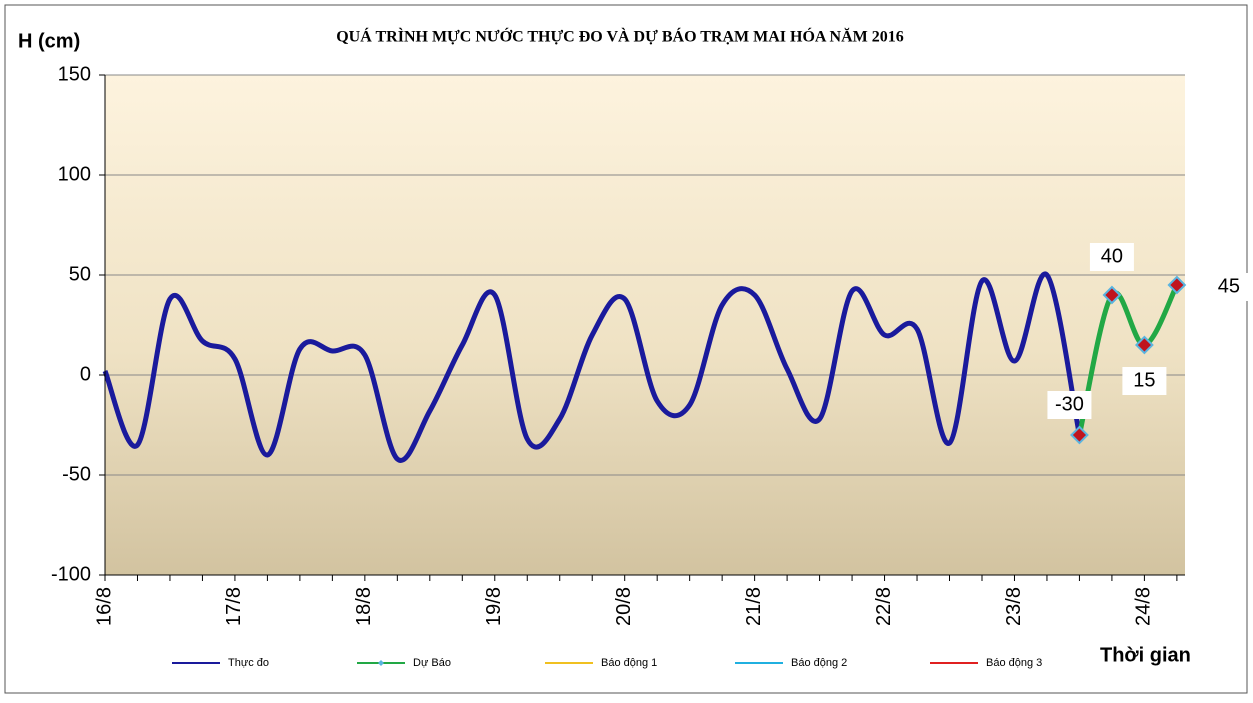 This screenshot has width=1253, height=703. I want to click on legend-label: Báo động 3, so click(1014, 663).